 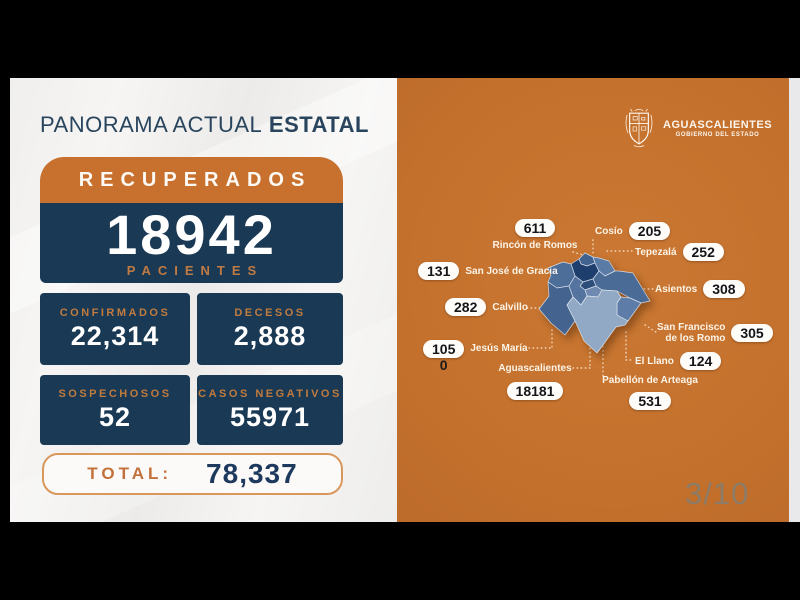 What do you see at coordinates (535, 368) in the screenshot?
I see `municipality-label: Aguascalientes` at bounding box center [535, 368].